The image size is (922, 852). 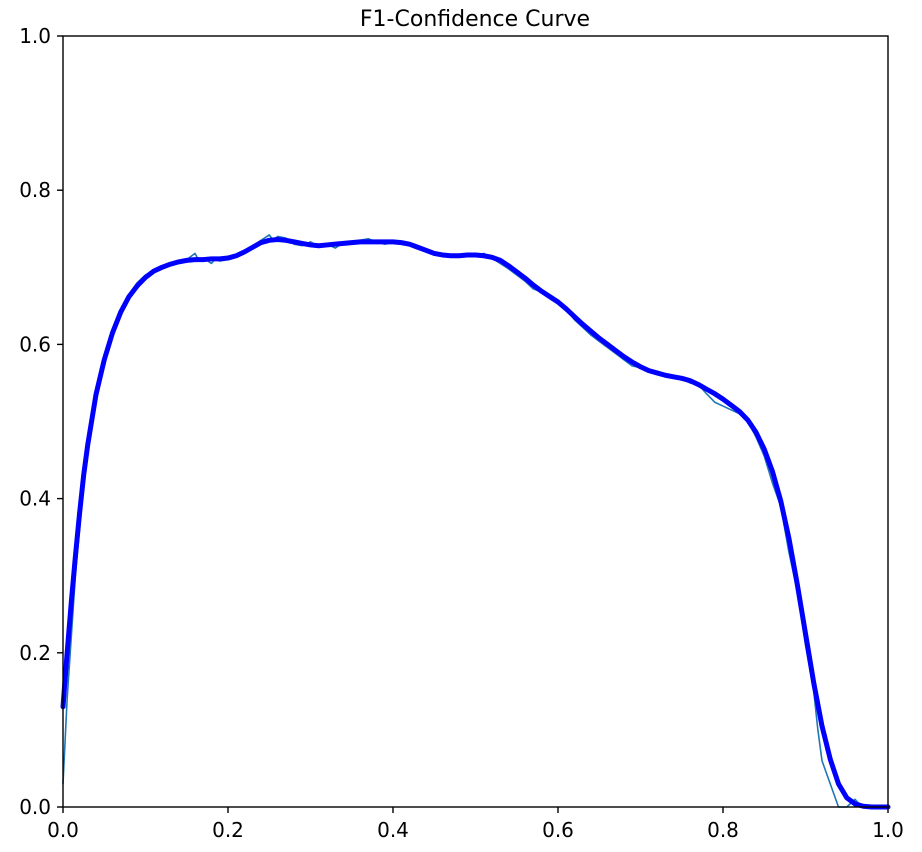 I want to click on x-tick-label: 0.8, so click(x=723, y=830).